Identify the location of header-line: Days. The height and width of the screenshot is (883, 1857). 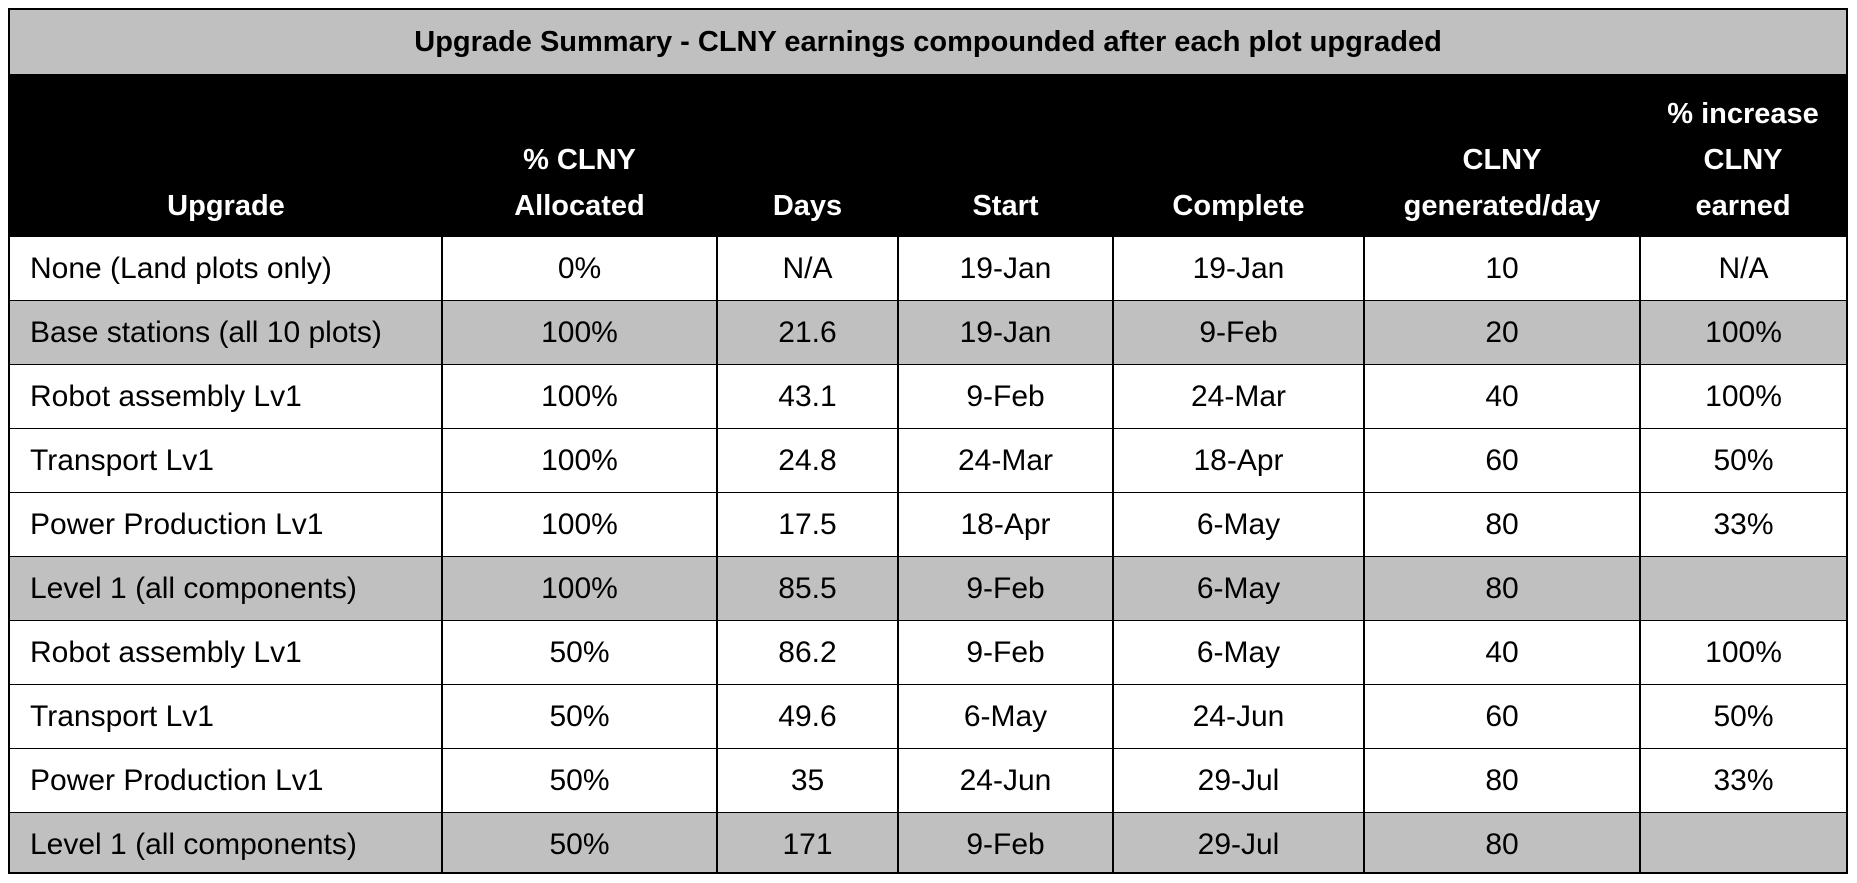
(807, 206).